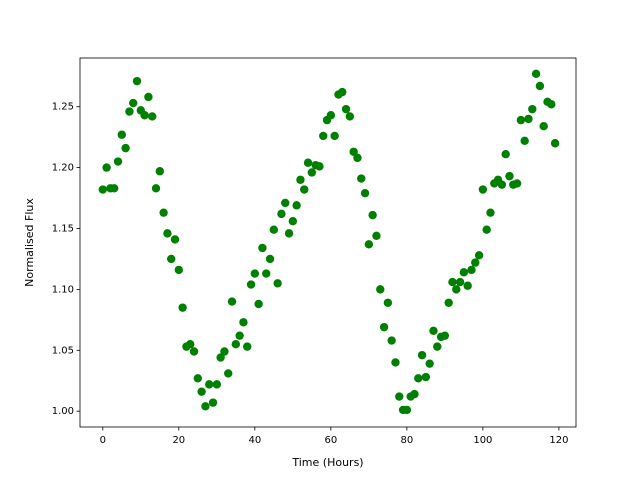 The height and width of the screenshot is (480, 640). I want to click on y-tick-label: 1.10, so click(63, 289).